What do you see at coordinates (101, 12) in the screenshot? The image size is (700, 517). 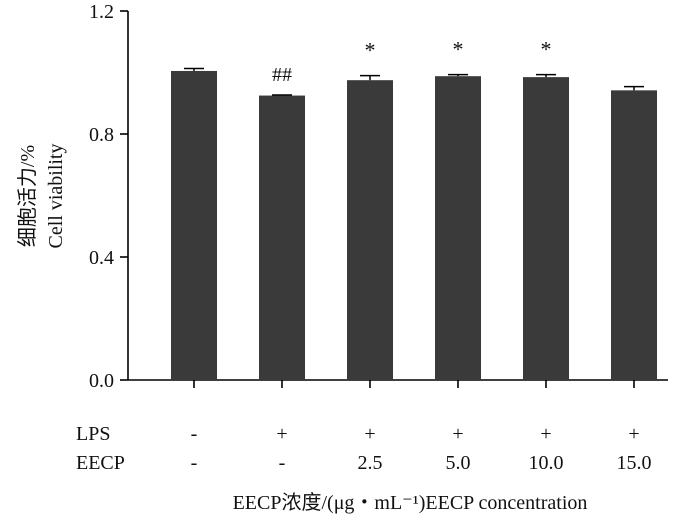 I see `y-tick-label: 1.2` at bounding box center [101, 12].